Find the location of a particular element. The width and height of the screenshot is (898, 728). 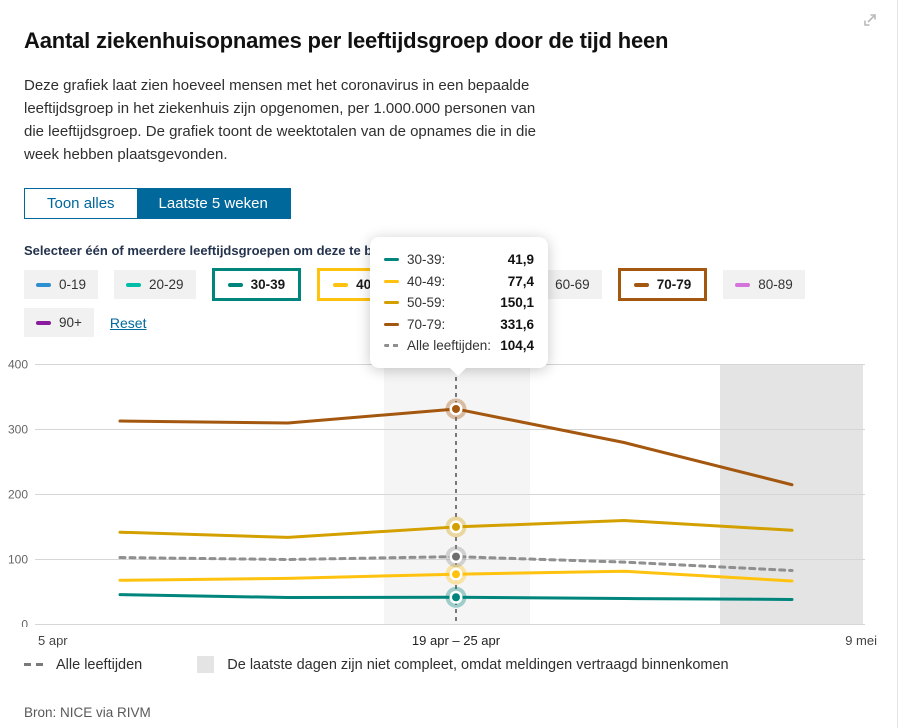

hover-dot-Alle-leeftijden is located at coordinates (456, 556).